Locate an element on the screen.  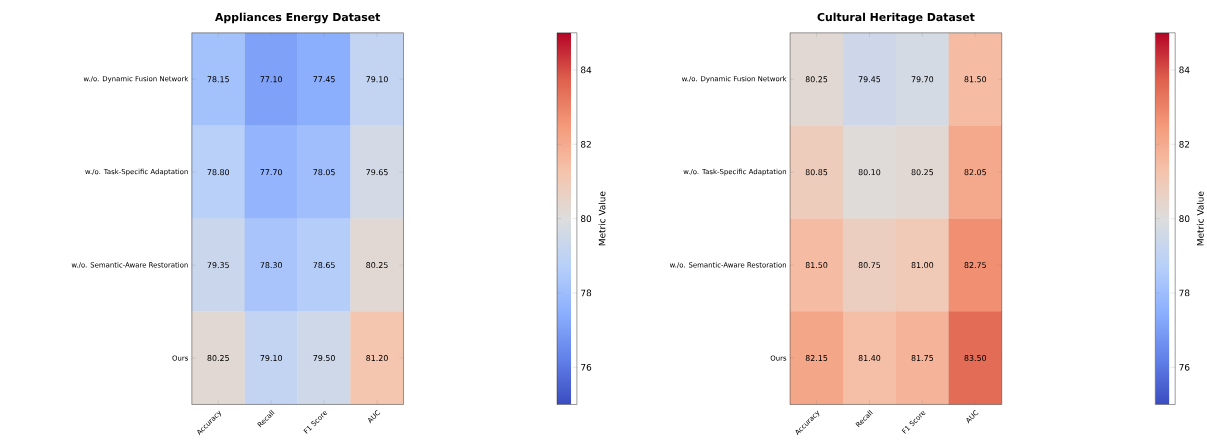
chart-title: Cultural Heritage Dataset is located at coordinates (896, 18).